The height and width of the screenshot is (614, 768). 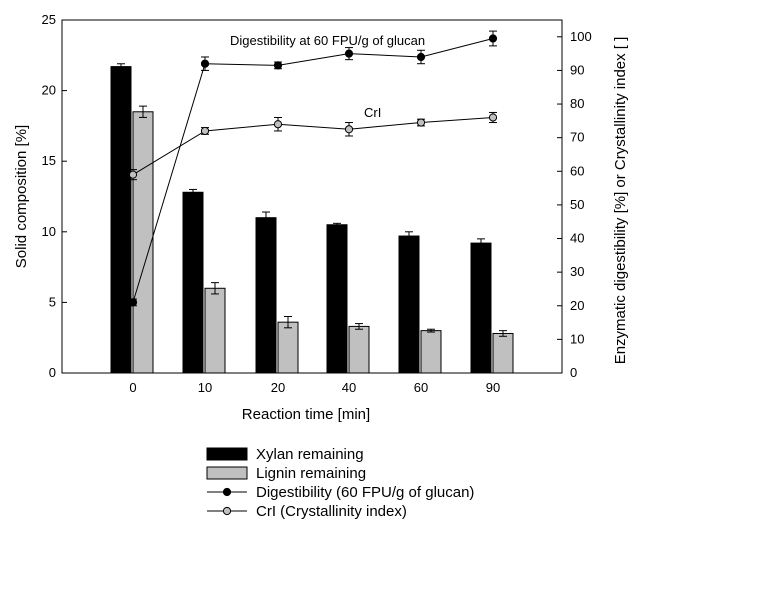 I want to click on x-tick-label: 10, so click(x=205, y=387).